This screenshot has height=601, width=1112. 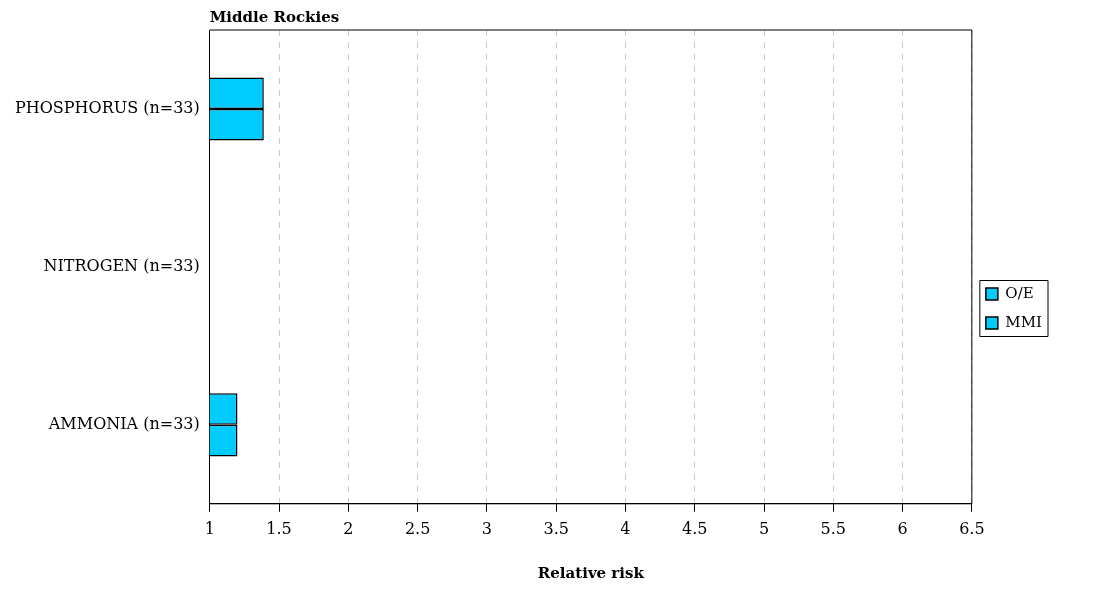 What do you see at coordinates (107, 108) in the screenshot?
I see `y-tick-label: PHOSPHORUS (n=33)` at bounding box center [107, 108].